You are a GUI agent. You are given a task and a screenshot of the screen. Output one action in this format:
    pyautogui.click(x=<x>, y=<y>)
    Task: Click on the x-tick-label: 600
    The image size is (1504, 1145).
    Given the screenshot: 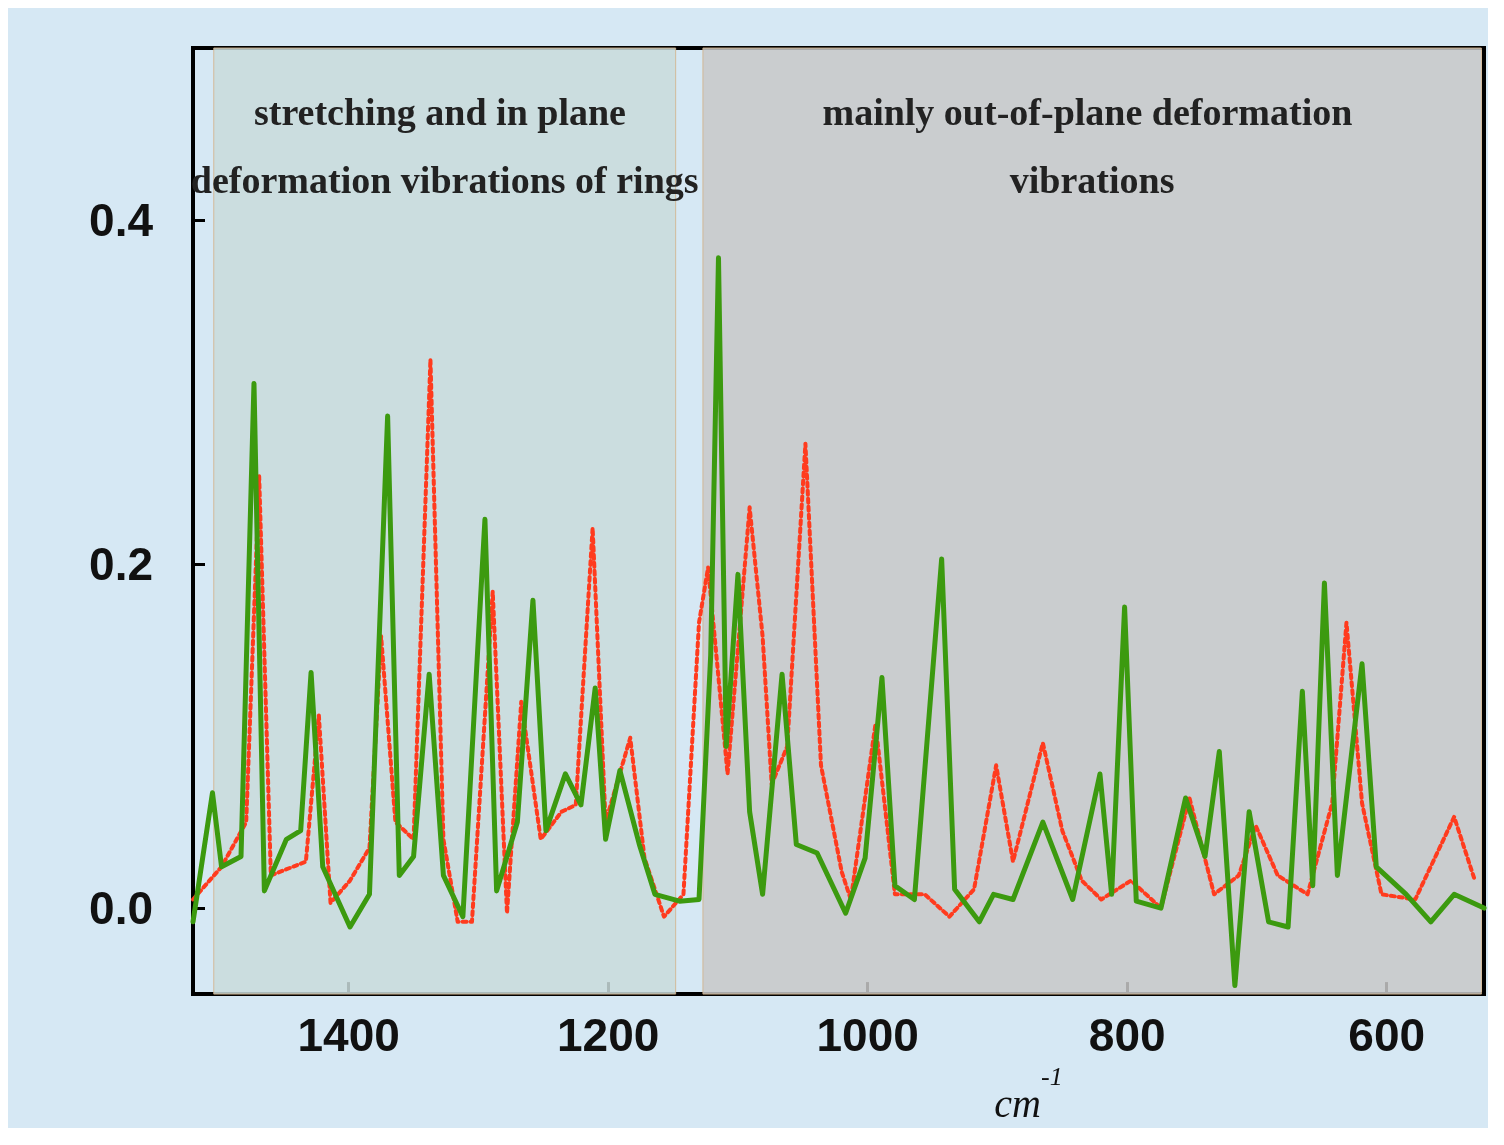 What is the action you would take?
    pyautogui.click(x=1387, y=1035)
    